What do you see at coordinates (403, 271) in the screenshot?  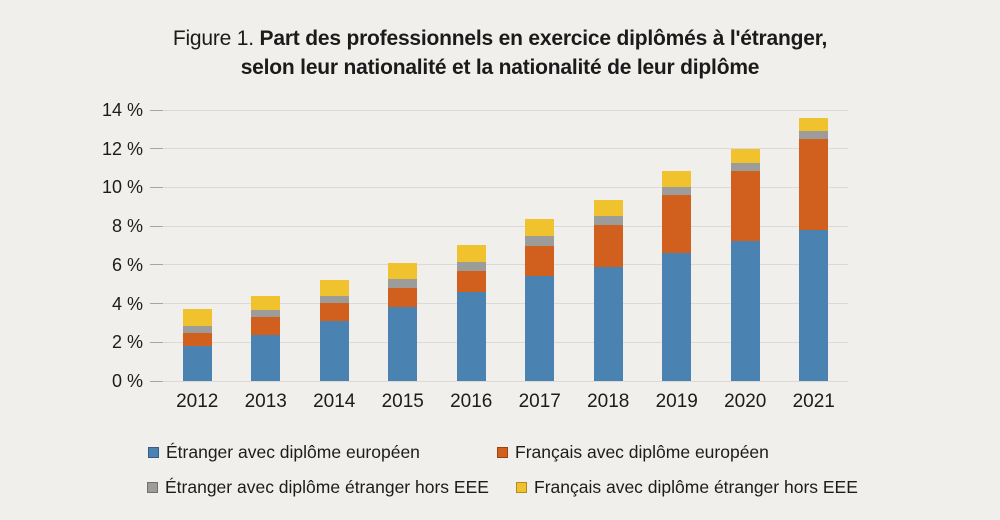 I see `bar-segment-2015-fran-ais-avec-dipl-me-tranger-hors-eee` at bounding box center [403, 271].